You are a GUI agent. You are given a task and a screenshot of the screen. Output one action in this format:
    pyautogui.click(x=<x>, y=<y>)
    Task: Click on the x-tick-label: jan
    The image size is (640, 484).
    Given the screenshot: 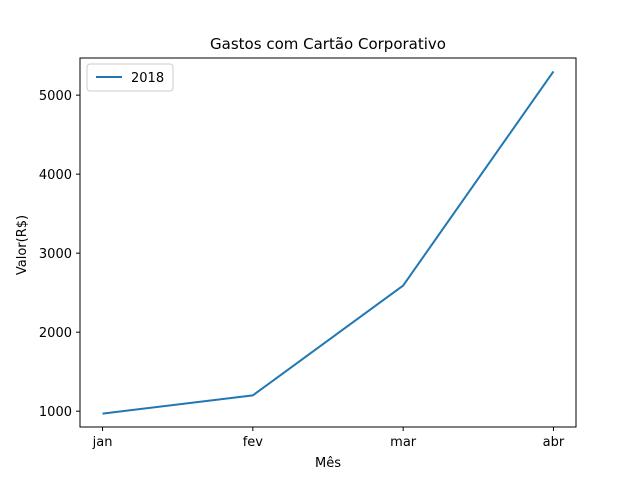 What is the action you would take?
    pyautogui.click(x=102, y=442)
    